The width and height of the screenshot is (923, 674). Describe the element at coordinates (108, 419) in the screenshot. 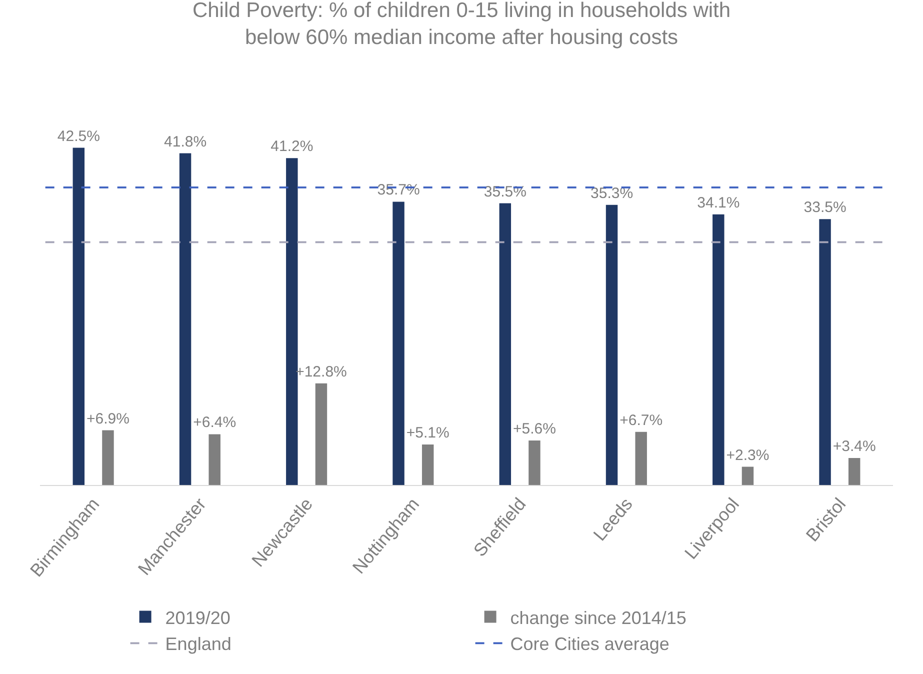

I see `data-label: +6.9%` at that location.